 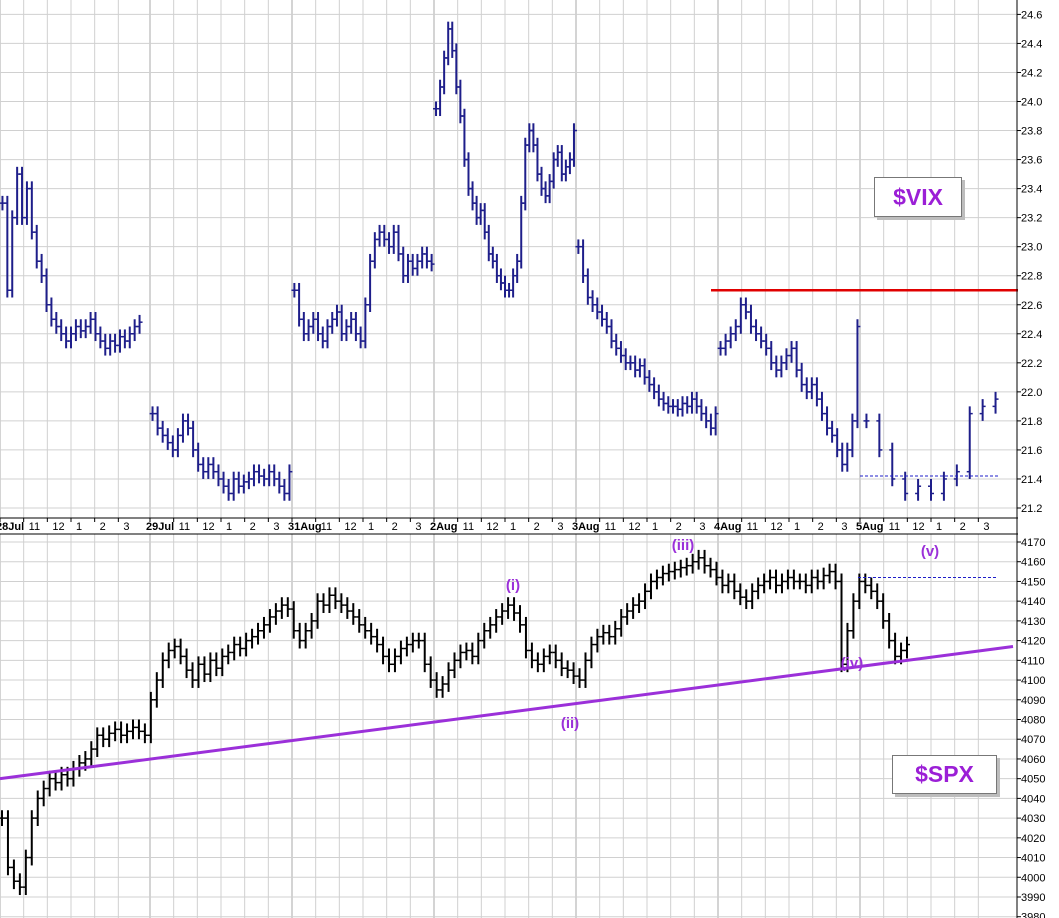 What do you see at coordinates (1031, 422) in the screenshot?
I see `vix-y-tick-label: 21.8` at bounding box center [1031, 422].